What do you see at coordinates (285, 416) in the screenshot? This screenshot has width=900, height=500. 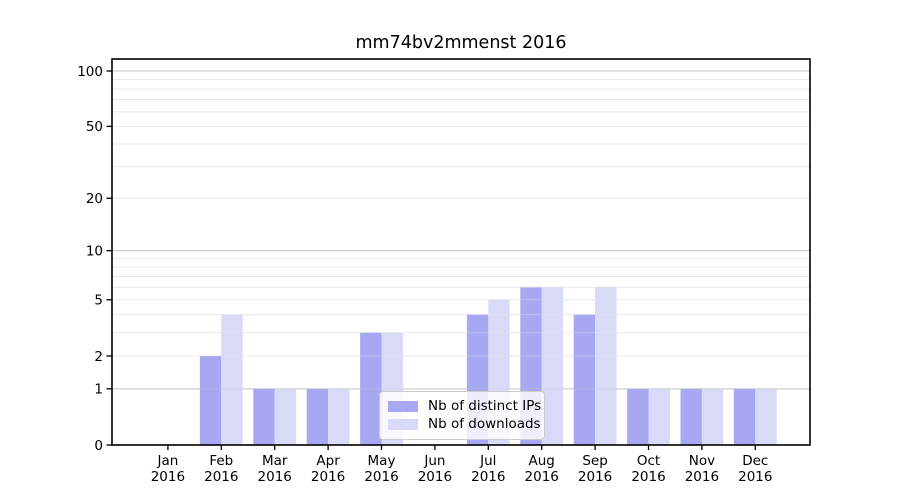 I see `bar-mar-downloads` at bounding box center [285, 416].